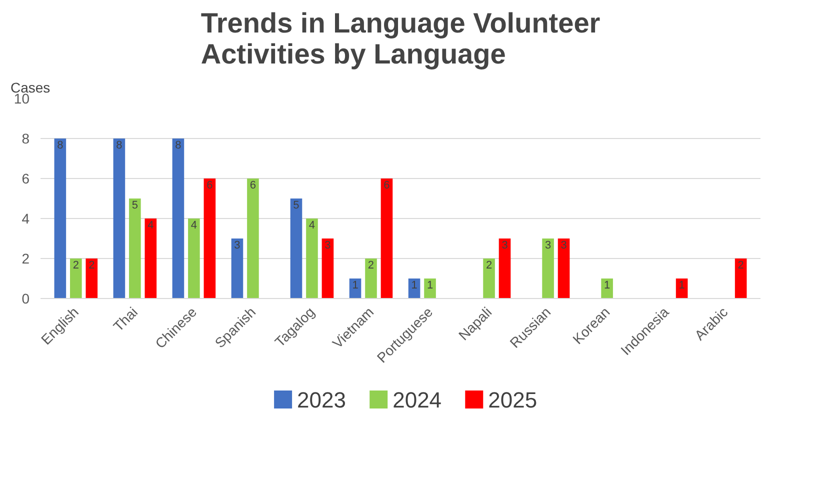  I want to click on y-tick-label: 6, so click(26, 178).